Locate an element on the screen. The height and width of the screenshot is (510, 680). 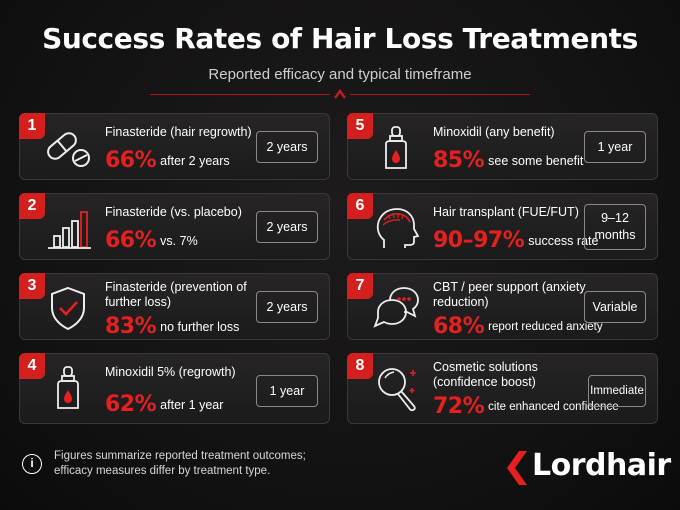
chat-bubbles-icon is located at coordinates (396, 307).